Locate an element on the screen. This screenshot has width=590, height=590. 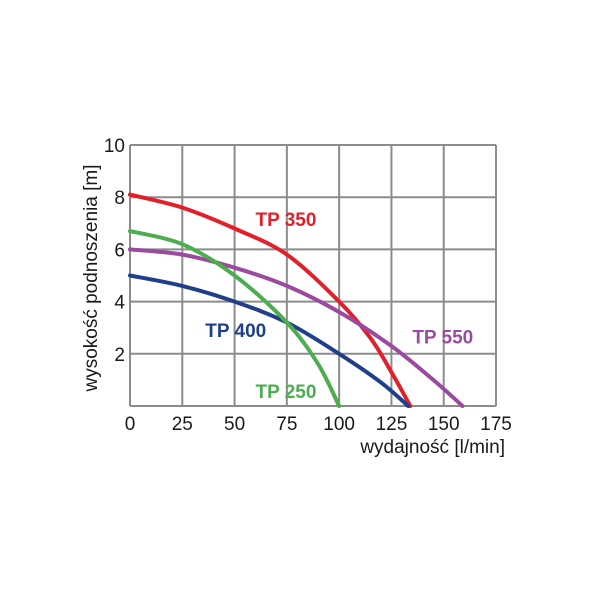
y-tick-label: 6 is located at coordinates (119, 250).